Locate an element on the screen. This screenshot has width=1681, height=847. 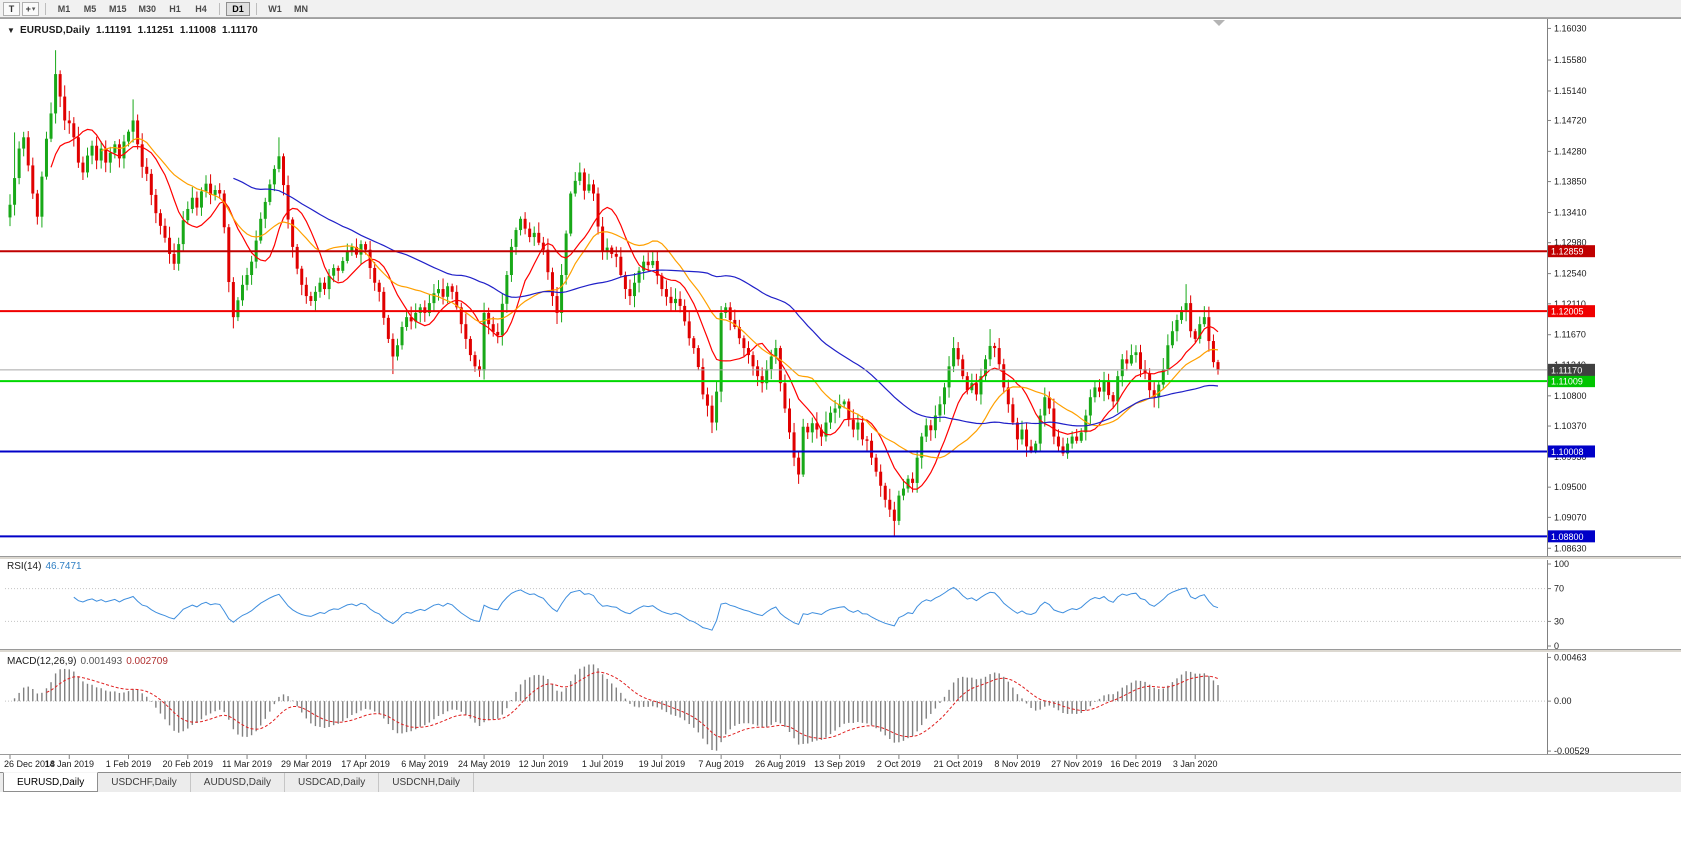
svg-text: 100 is located at coordinates (1561, 564).